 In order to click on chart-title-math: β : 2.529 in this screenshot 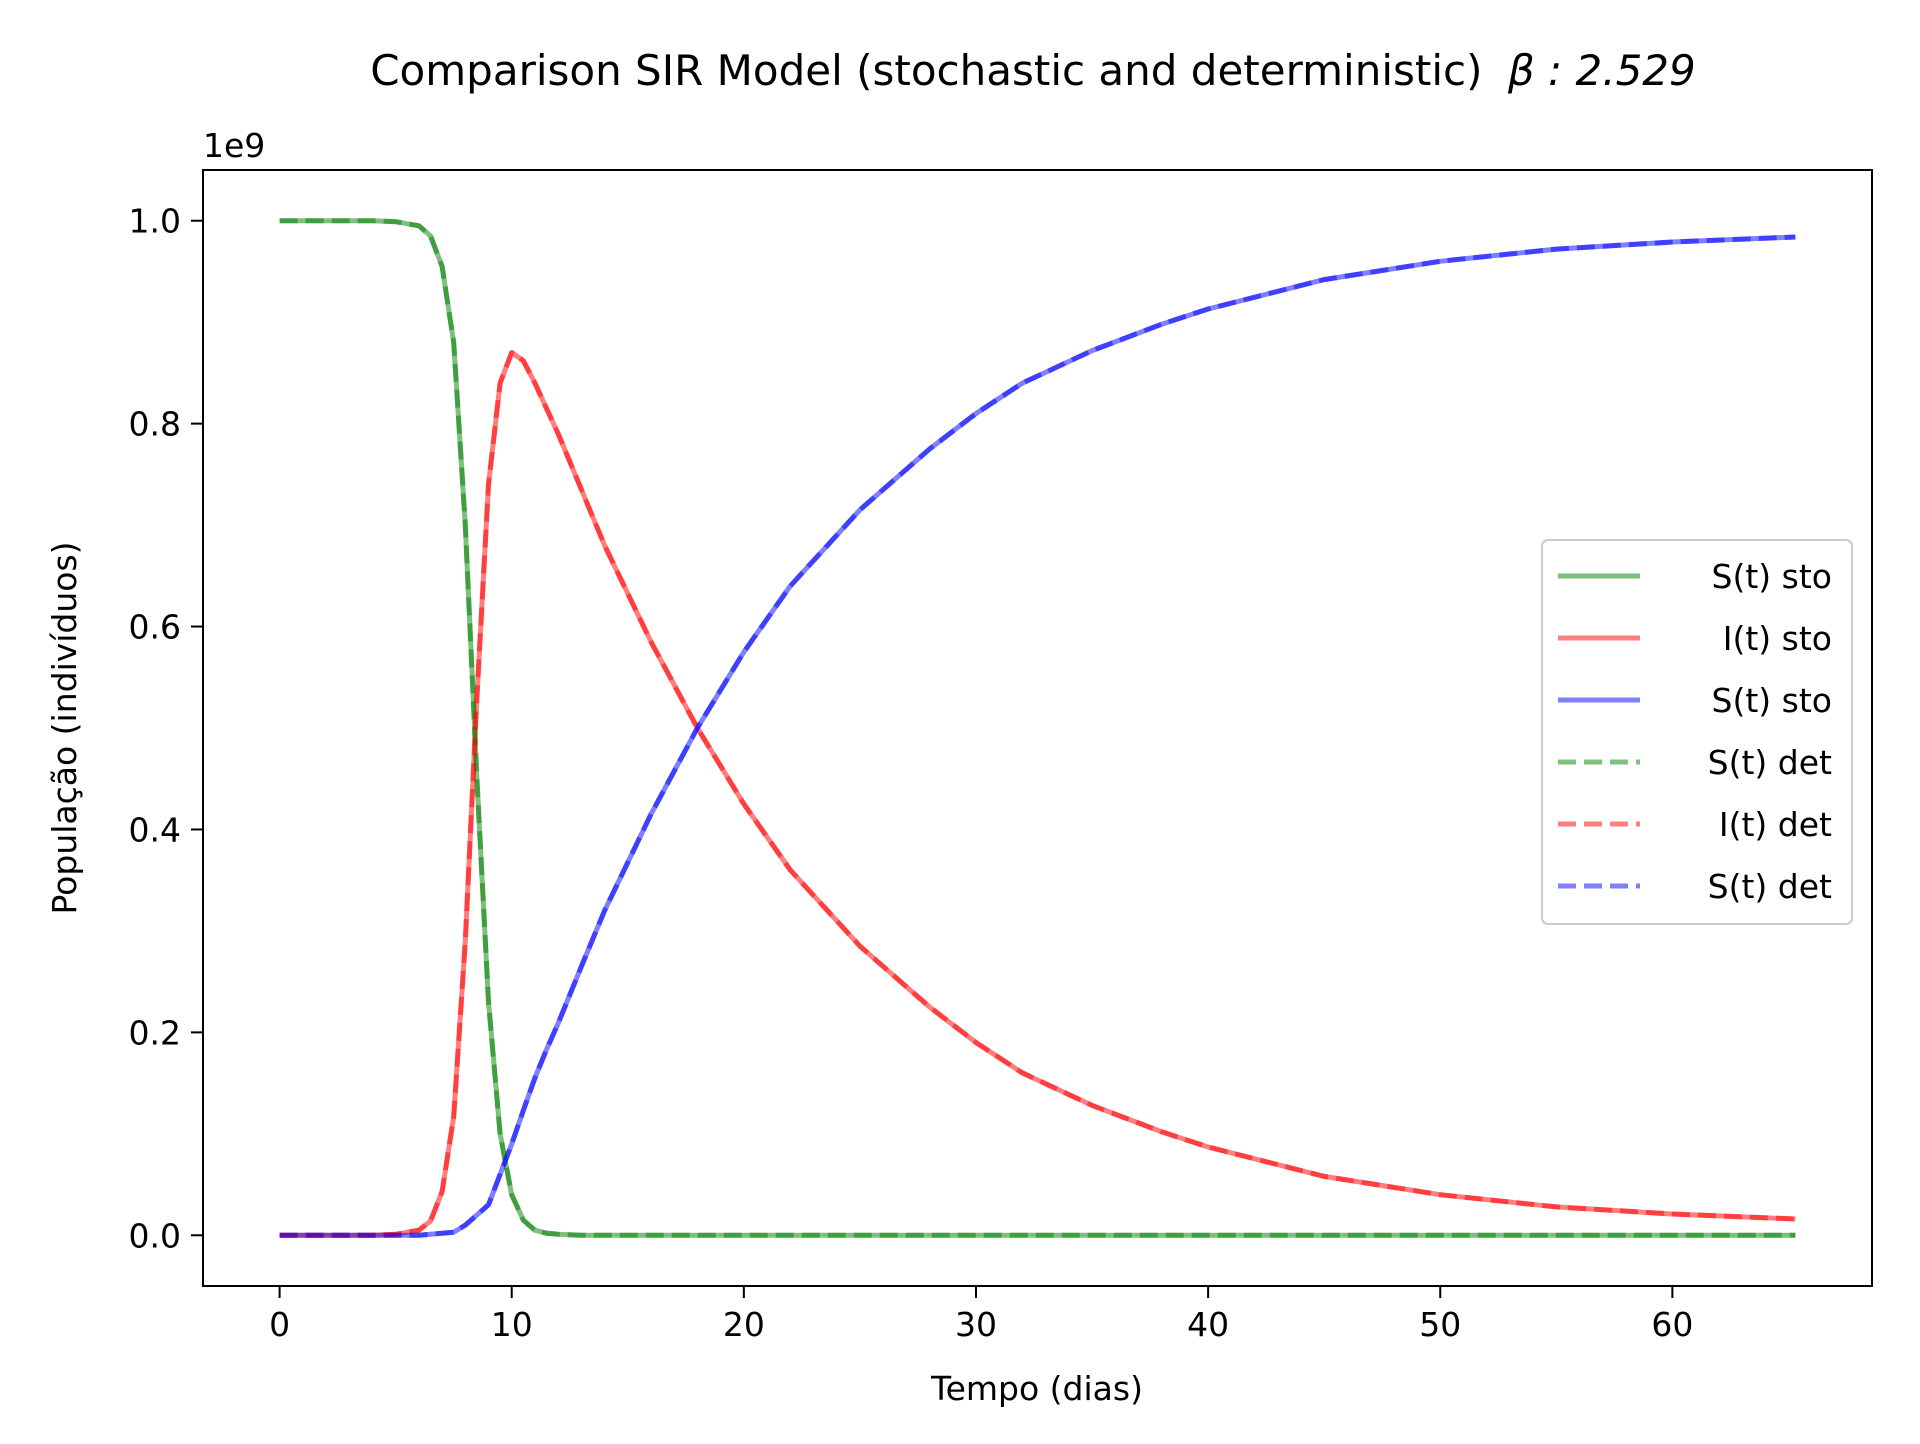, I will do `click(1601, 70)`.